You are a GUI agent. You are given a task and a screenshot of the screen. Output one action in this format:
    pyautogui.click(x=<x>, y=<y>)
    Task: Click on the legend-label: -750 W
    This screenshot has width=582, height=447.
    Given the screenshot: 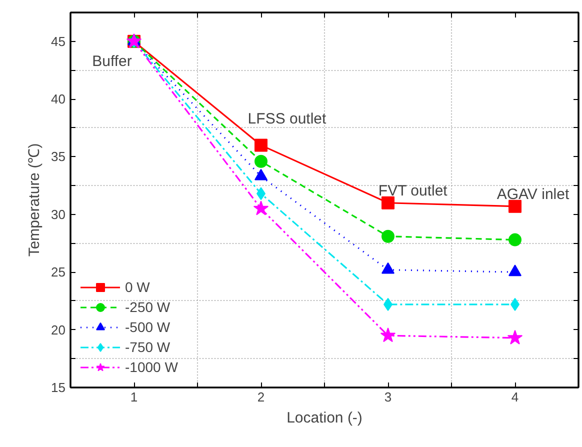 What is the action you would take?
    pyautogui.click(x=147, y=347)
    